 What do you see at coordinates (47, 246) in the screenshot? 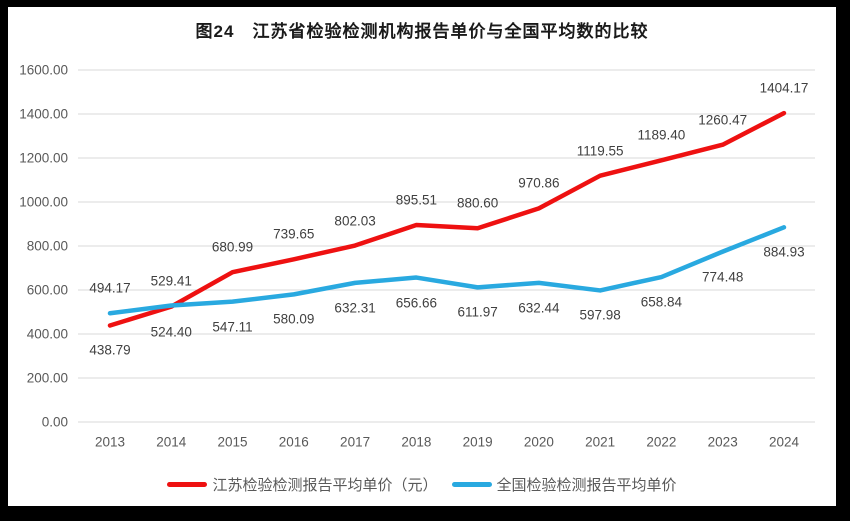
I see `y-axis-tick-label: 800.00` at bounding box center [47, 246].